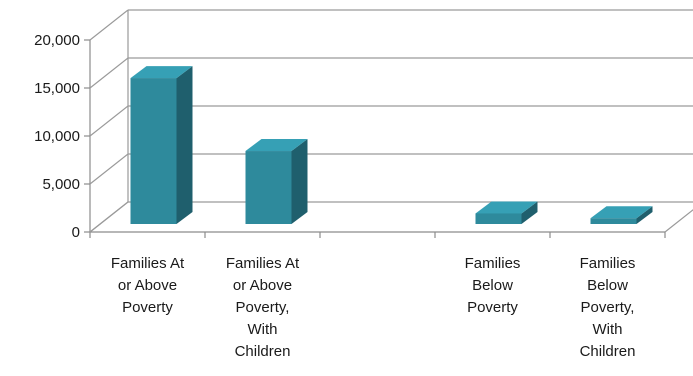 The height and width of the screenshot is (376, 693). Describe the element at coordinates (678, 221) in the screenshot. I see `floor-right-edge` at that location.